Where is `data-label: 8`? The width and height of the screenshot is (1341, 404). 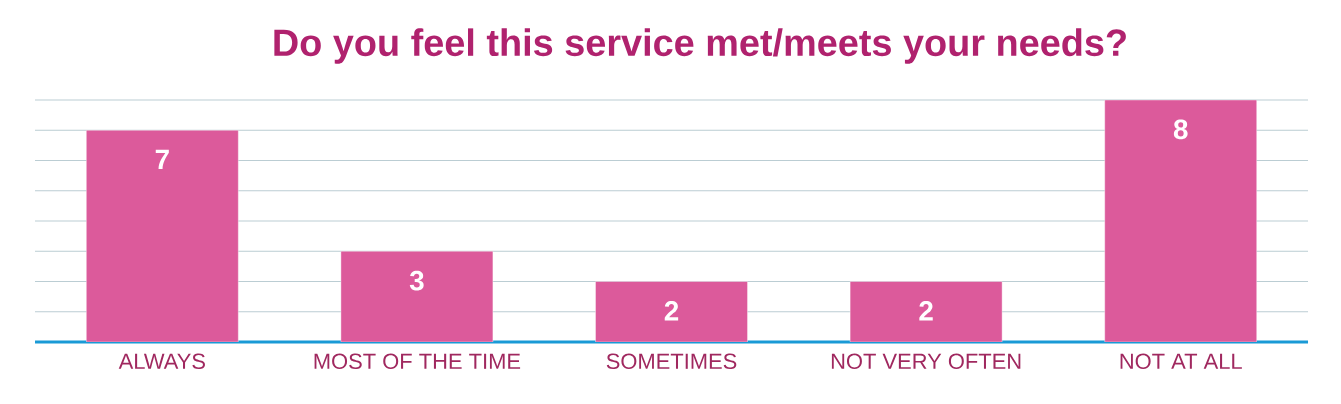
data-label: 8 is located at coordinates (1180, 129).